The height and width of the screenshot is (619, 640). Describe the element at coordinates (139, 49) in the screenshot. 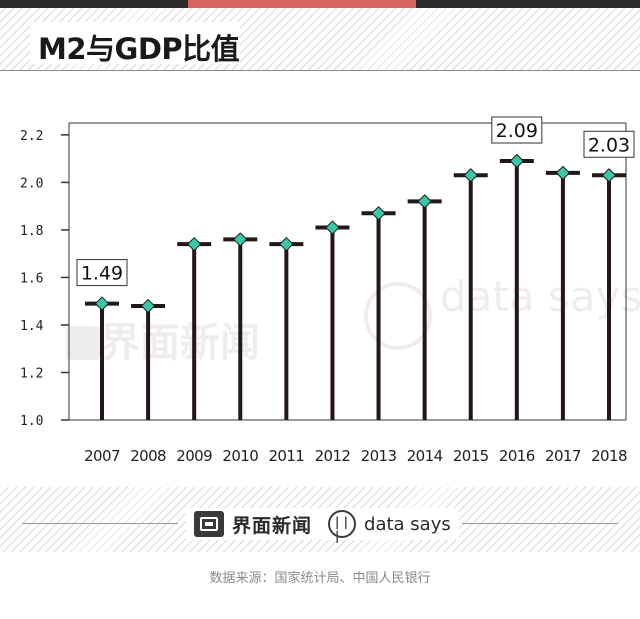

I see `page-title: M2与GDP比值` at that location.